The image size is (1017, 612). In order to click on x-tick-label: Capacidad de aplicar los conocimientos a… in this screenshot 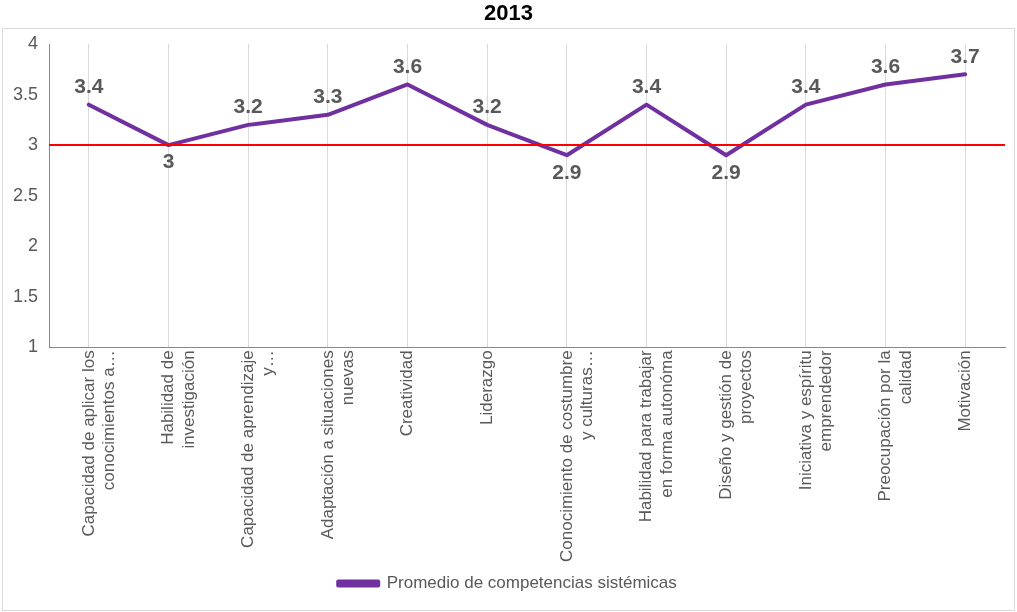, I will do `click(98, 443)`.